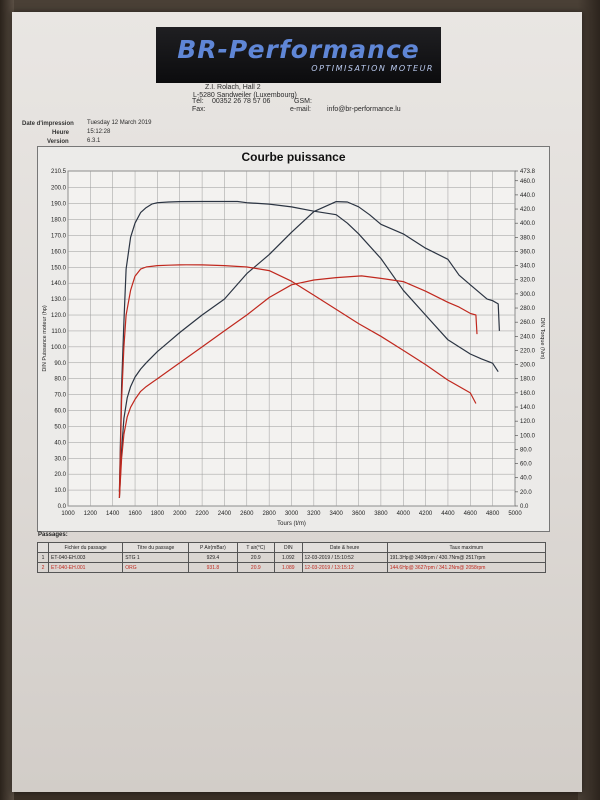  I want to click on y-tick-label: 170.0, so click(59, 236).